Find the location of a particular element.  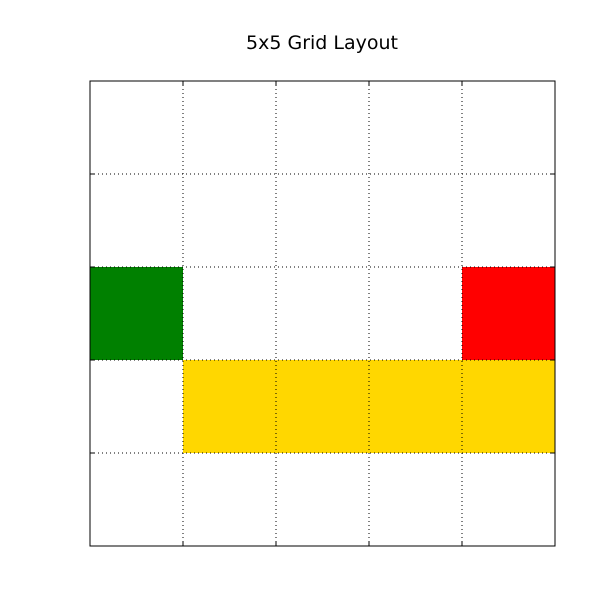

grid-cell-r2-c4 is located at coordinates (508, 313).